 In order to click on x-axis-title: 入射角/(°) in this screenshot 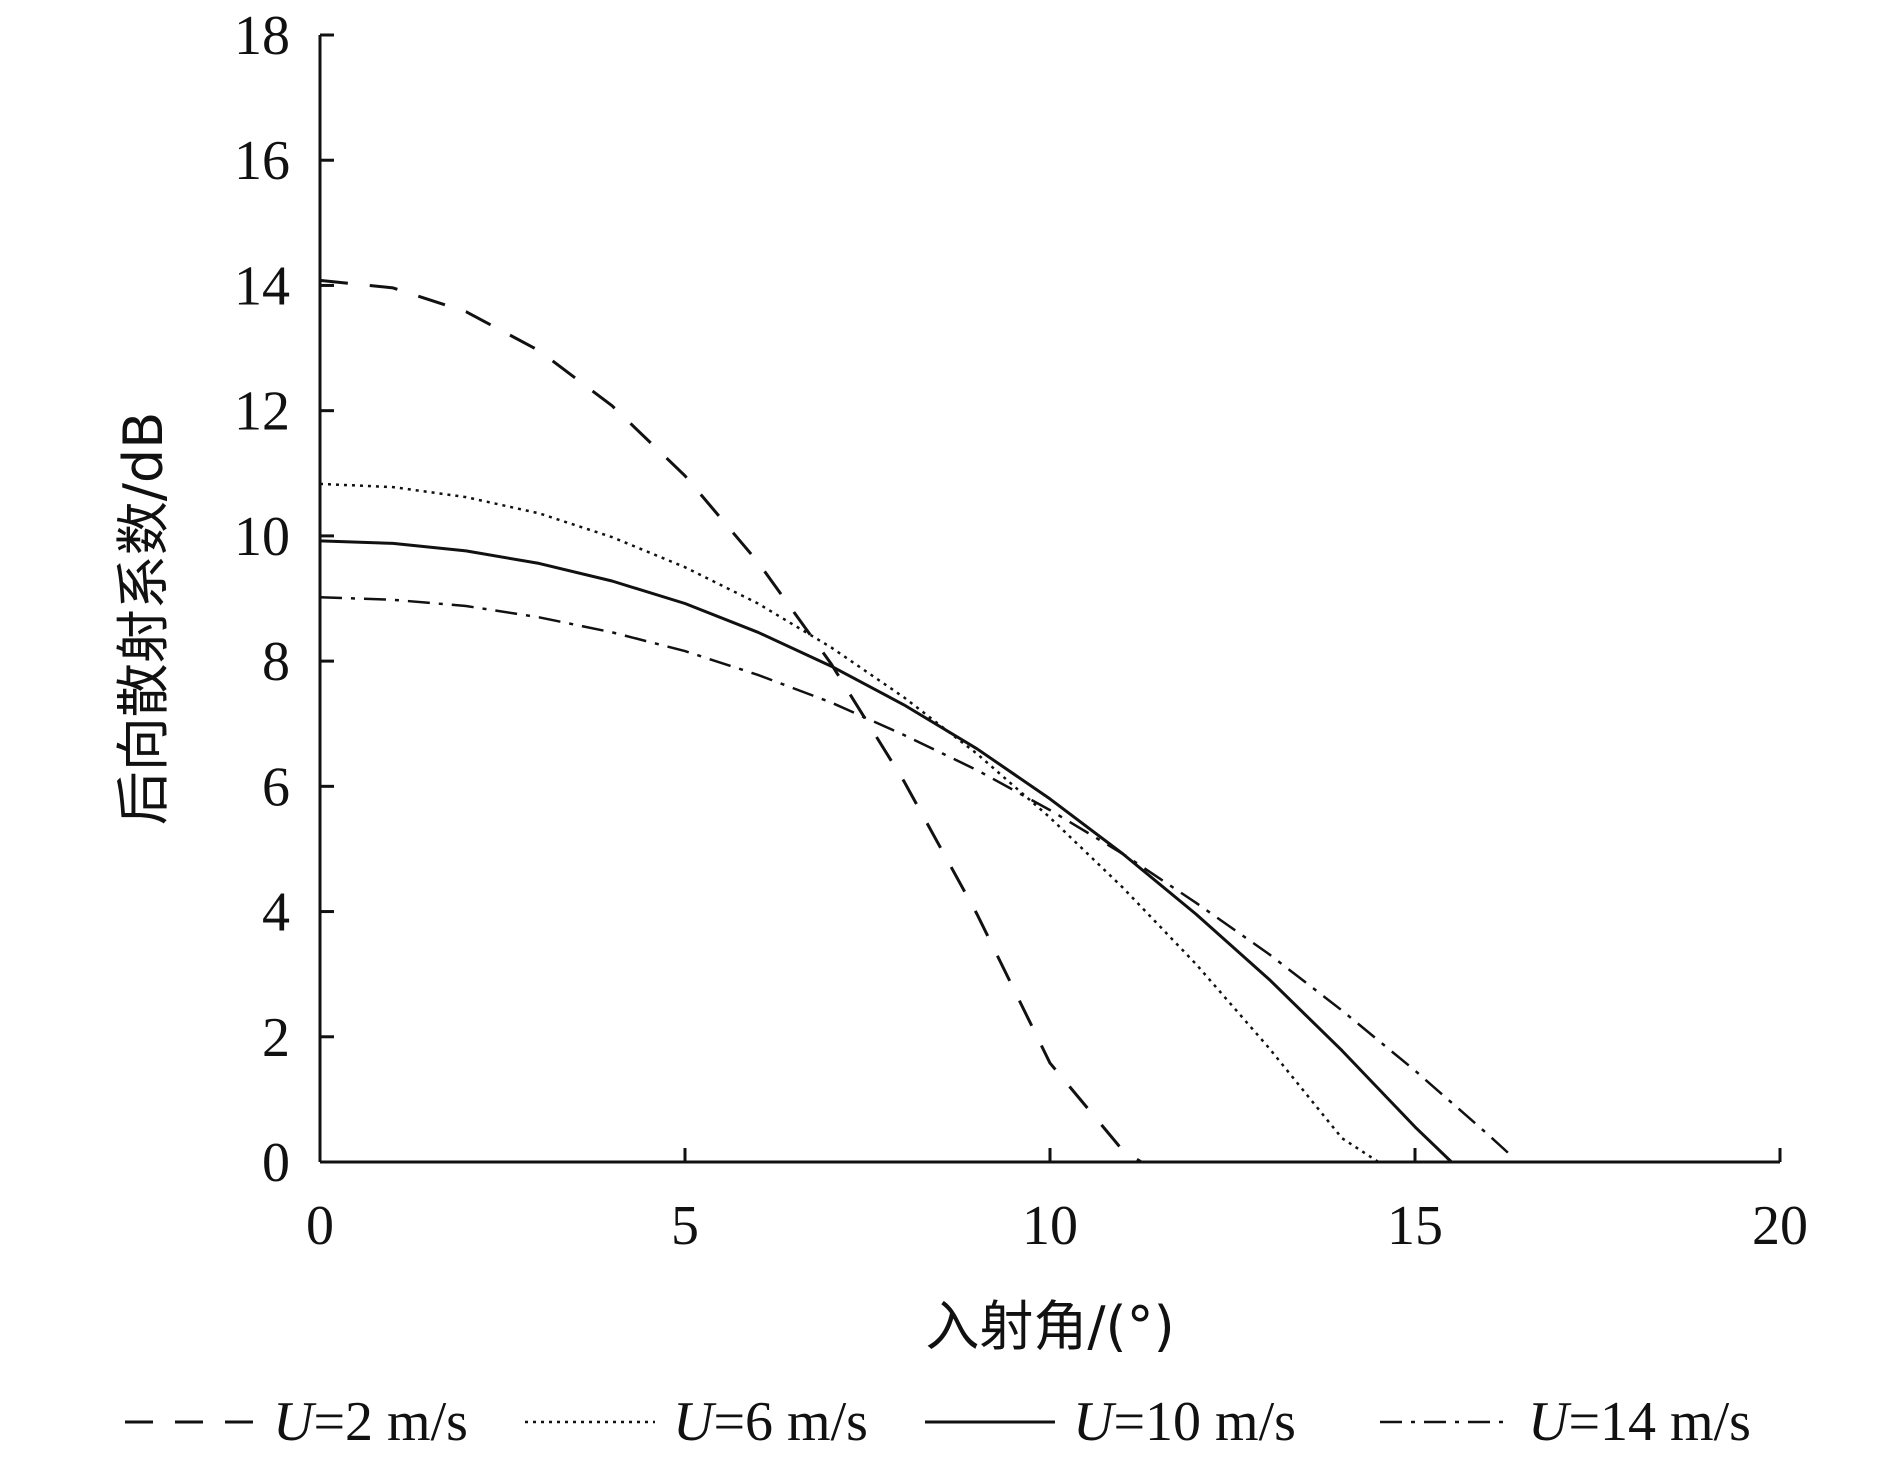, I will do `click(1049, 1326)`.